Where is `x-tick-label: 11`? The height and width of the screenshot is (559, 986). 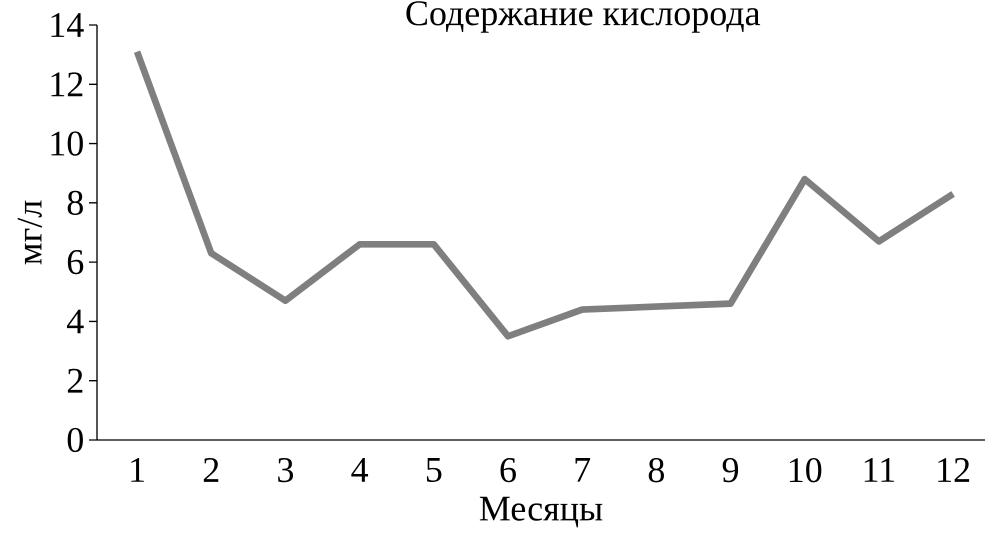 x-tick-label: 11 is located at coordinates (879, 470).